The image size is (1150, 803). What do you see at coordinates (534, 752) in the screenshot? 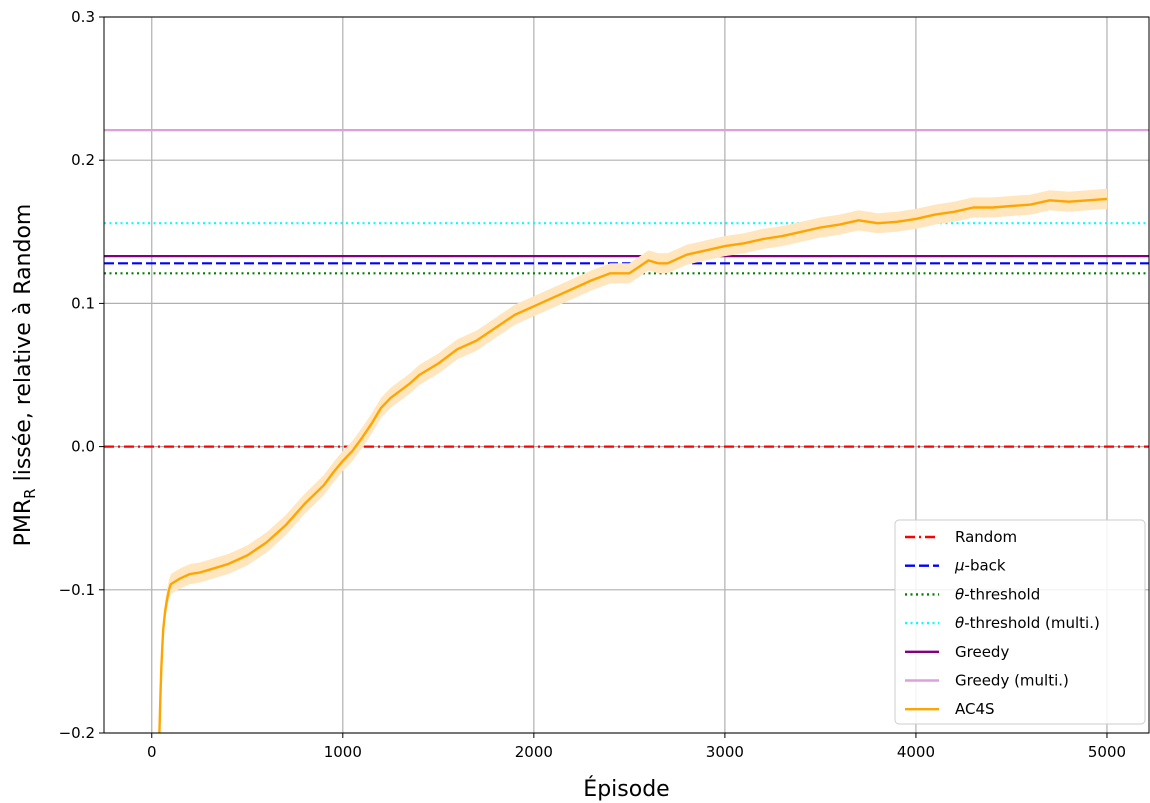
I see `x-tick-label: 2000` at bounding box center [534, 752].